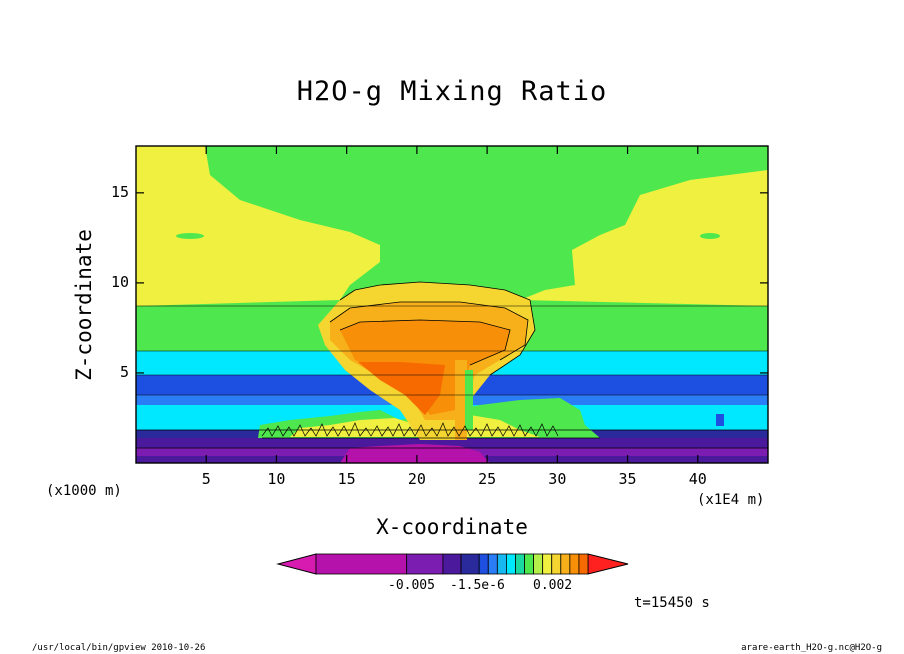 Image resolution: width=904 pixels, height=654 pixels. I want to click on colorbar-tick-label: -1.5e-6, so click(477, 585).